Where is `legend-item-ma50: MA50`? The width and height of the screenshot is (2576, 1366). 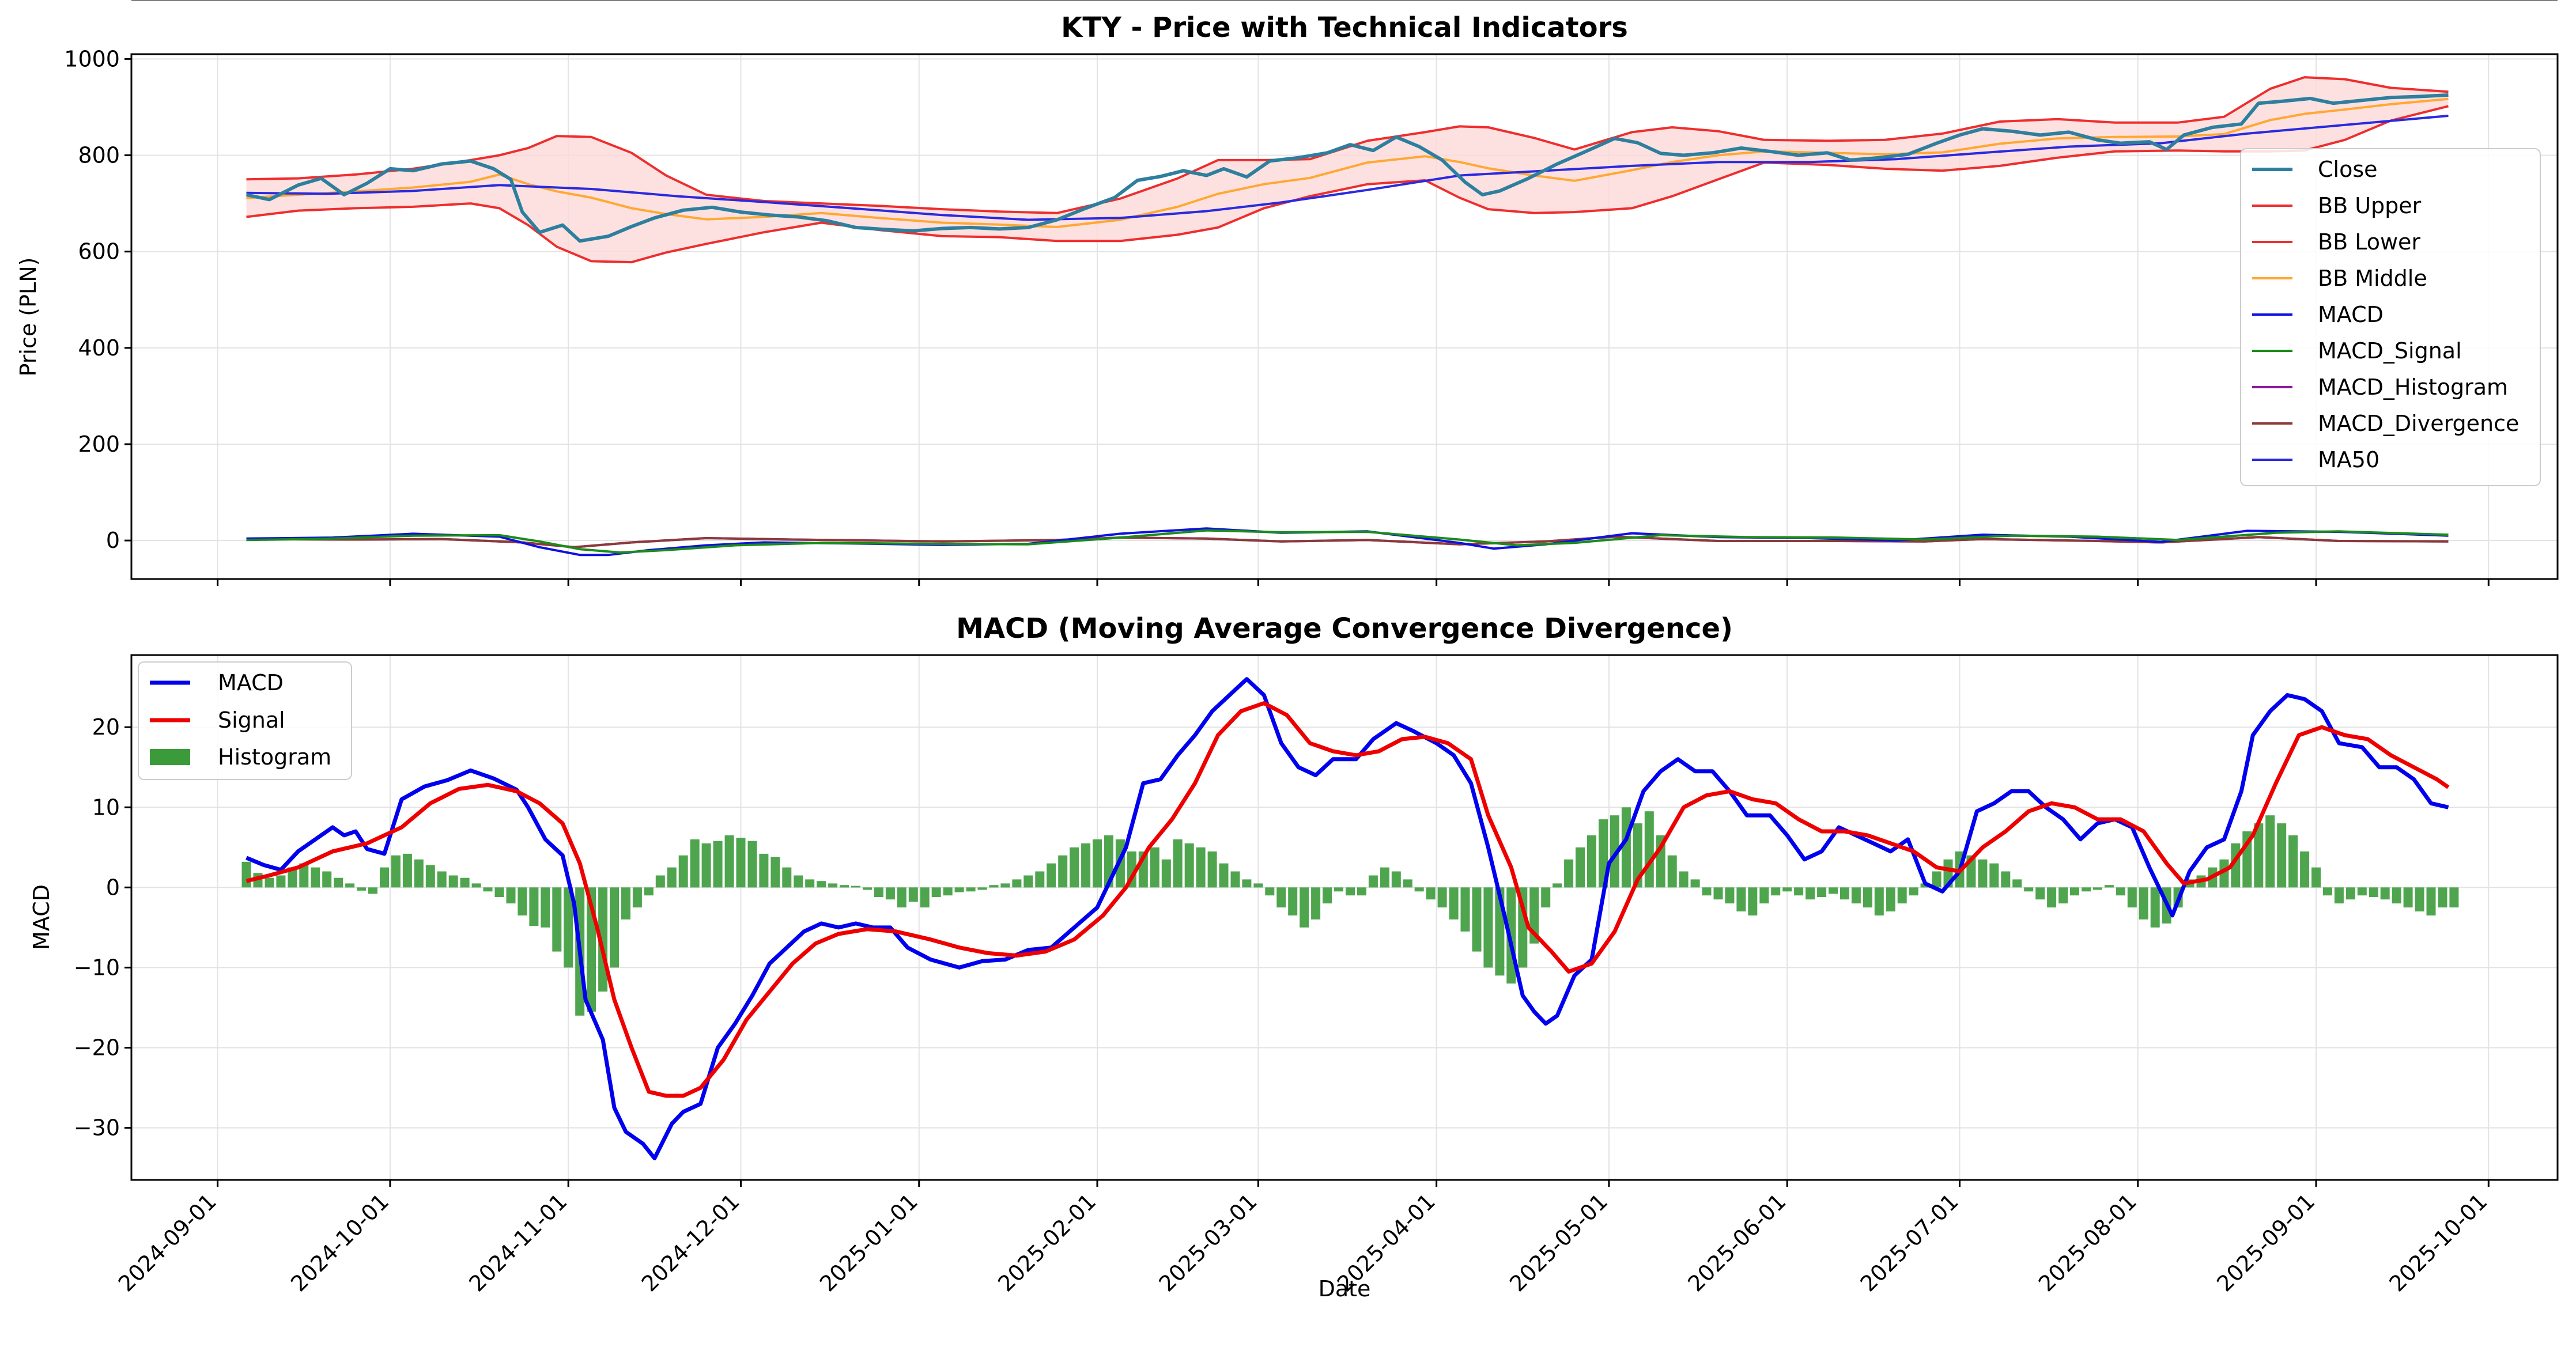 legend-item-ma50: MA50 is located at coordinates (2315, 459).